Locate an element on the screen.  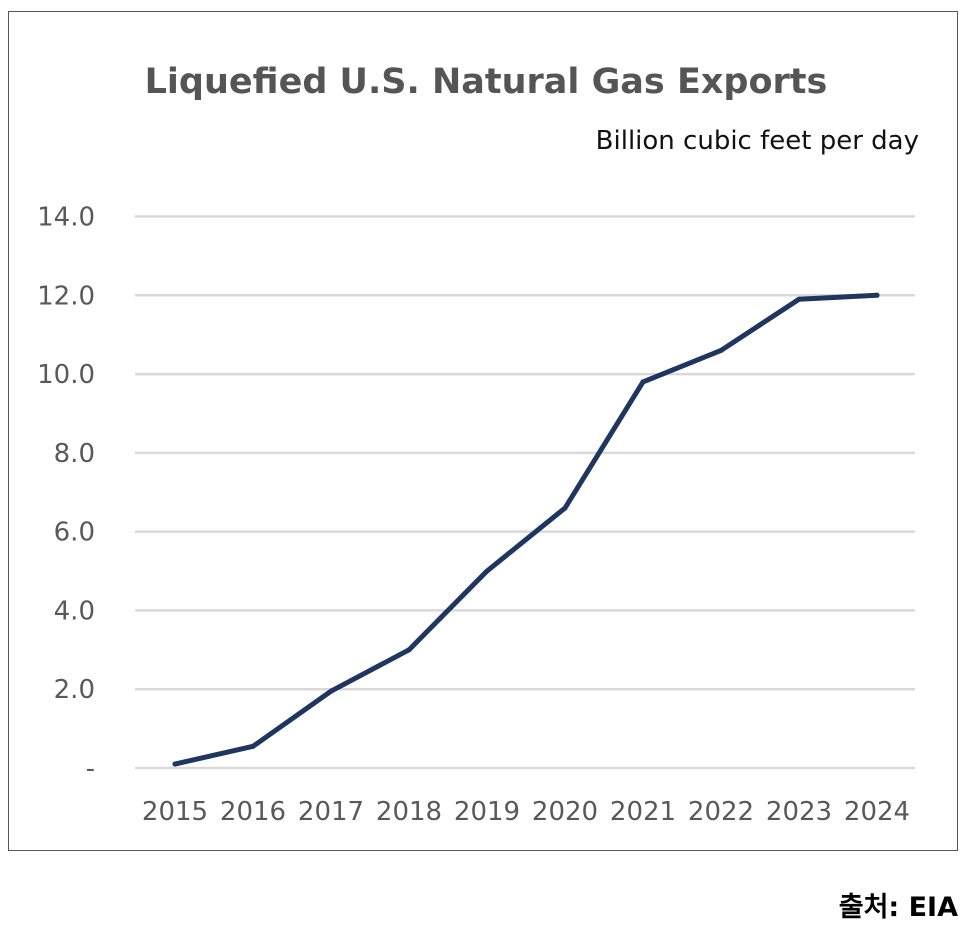
x-tick-label: 2019 is located at coordinates (487, 812).